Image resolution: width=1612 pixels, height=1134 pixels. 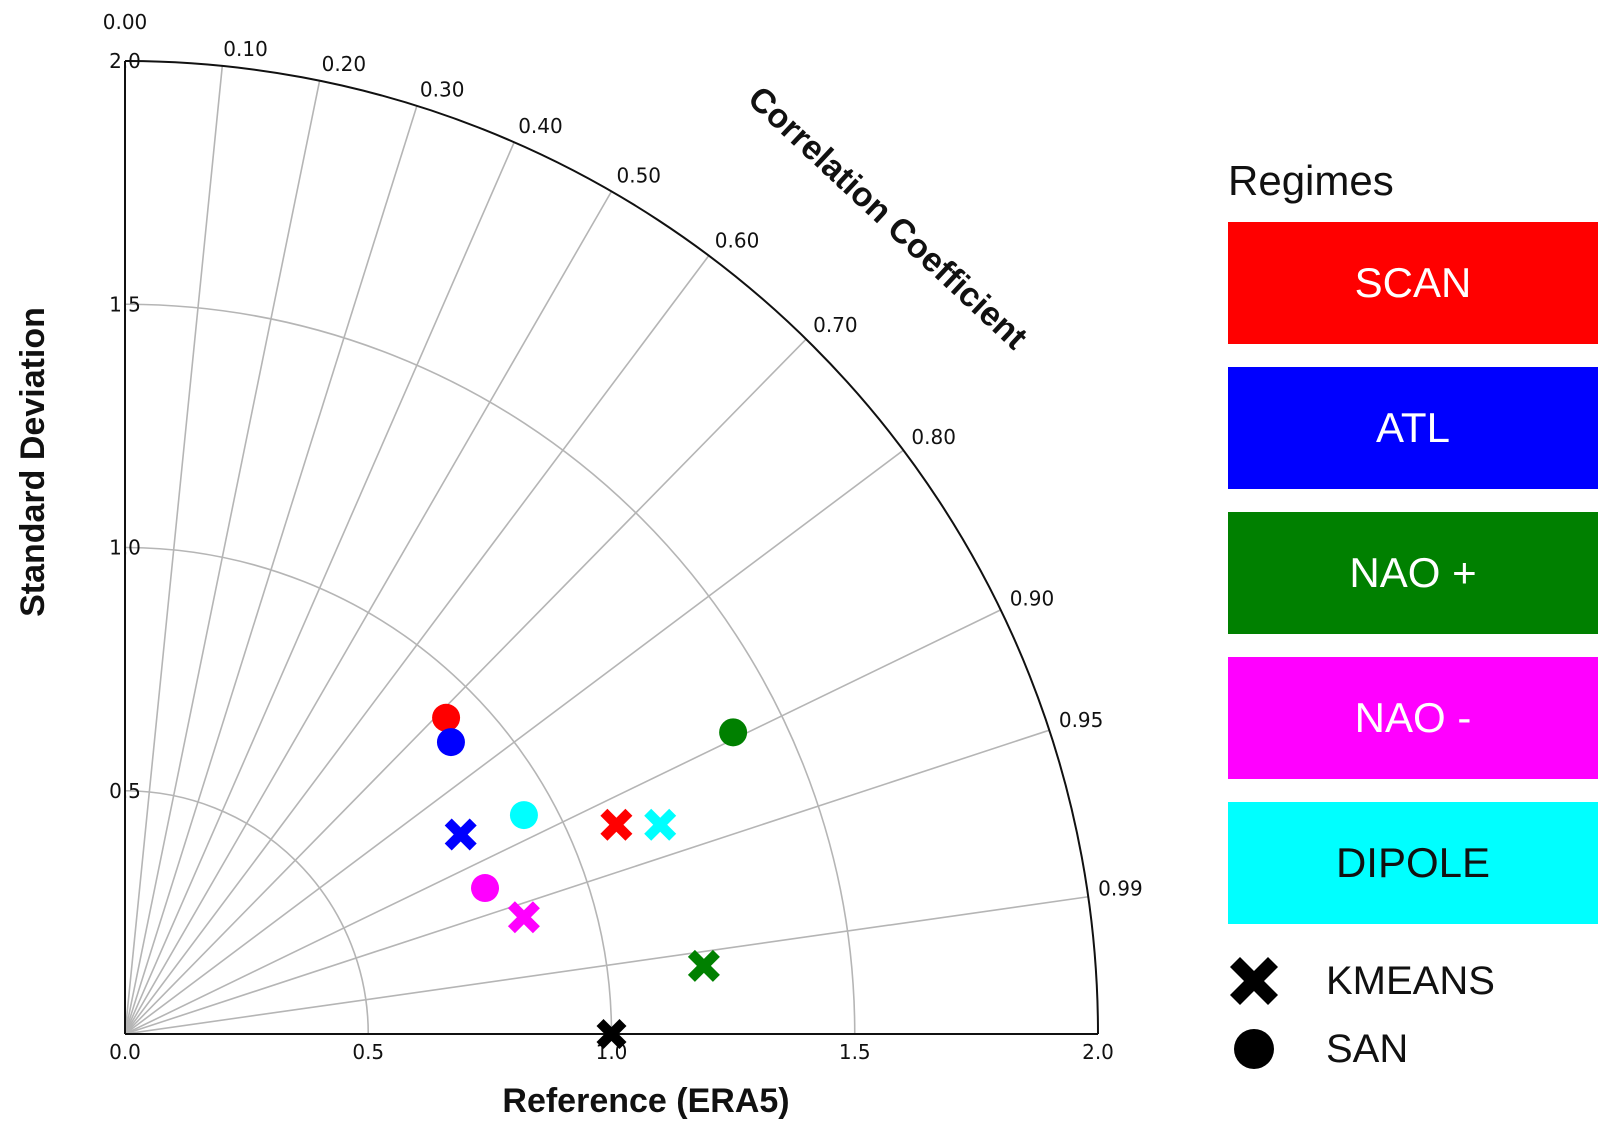 I want to click on correlation-tick-label: 0.10, so click(x=245, y=49).